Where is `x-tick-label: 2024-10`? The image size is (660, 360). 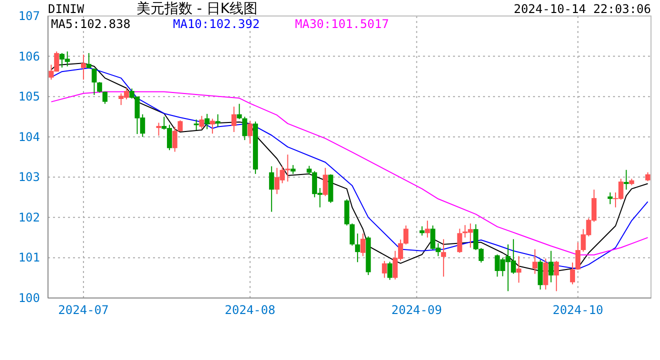
x-tick-label: 2024-10 is located at coordinates (578, 310).